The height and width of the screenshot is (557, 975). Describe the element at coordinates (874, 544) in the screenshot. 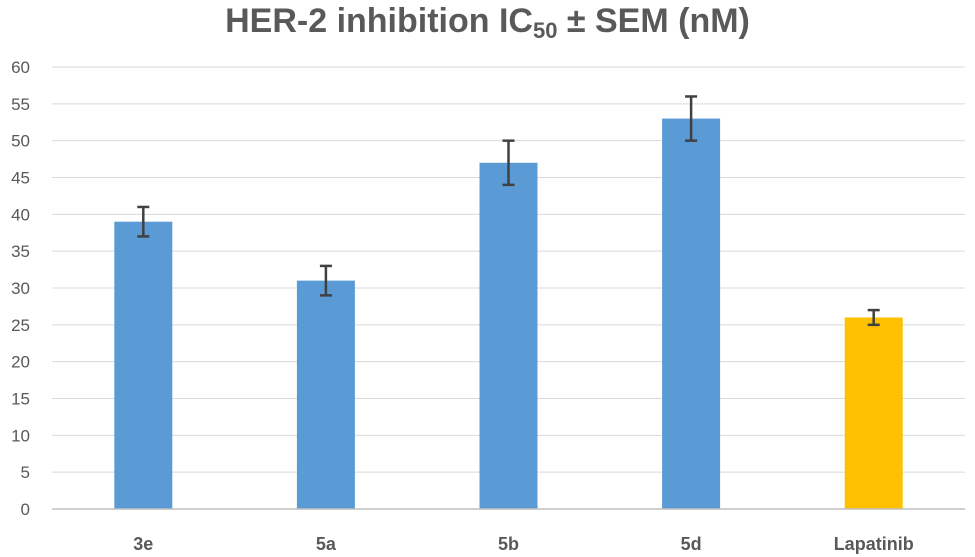

I see `x-tick-label: Lapatinib` at that location.